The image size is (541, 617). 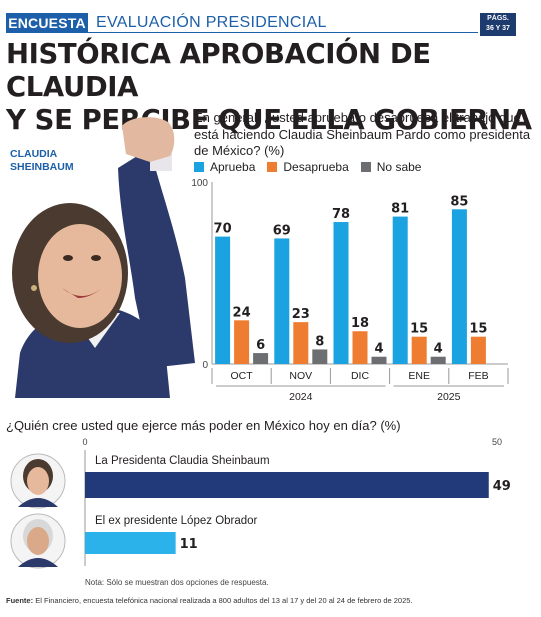 I want to click on header-rule, so click(x=283, y=32).